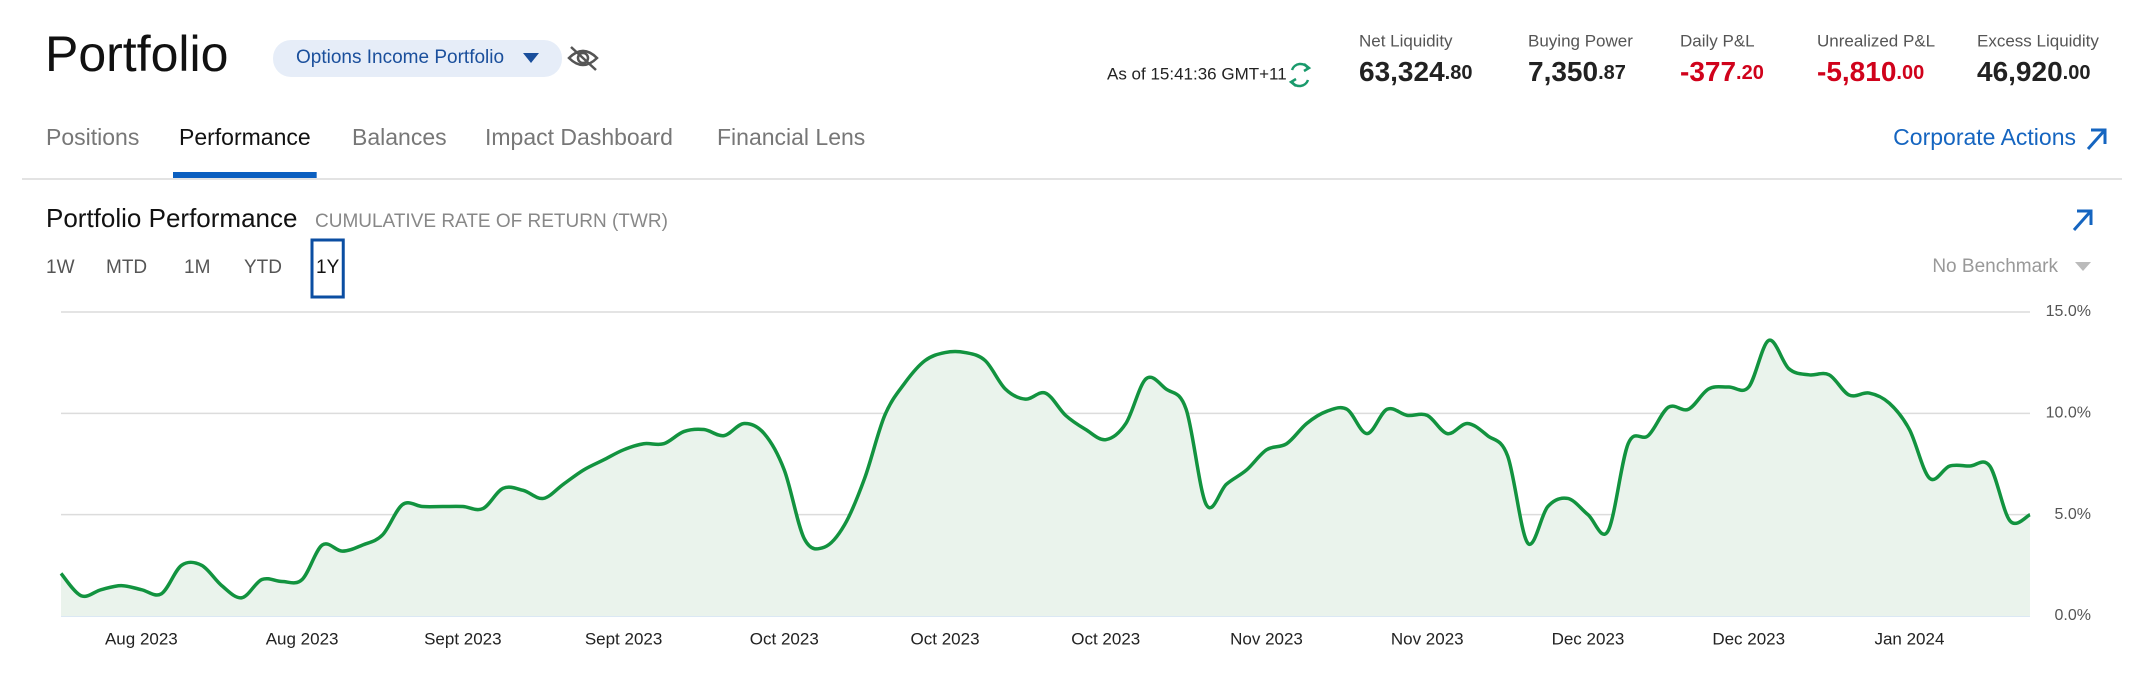 Image resolution: width=2138 pixels, height=690 pixels. What do you see at coordinates (2068, 311) in the screenshot?
I see `y-tick-label: 15.0%` at bounding box center [2068, 311].